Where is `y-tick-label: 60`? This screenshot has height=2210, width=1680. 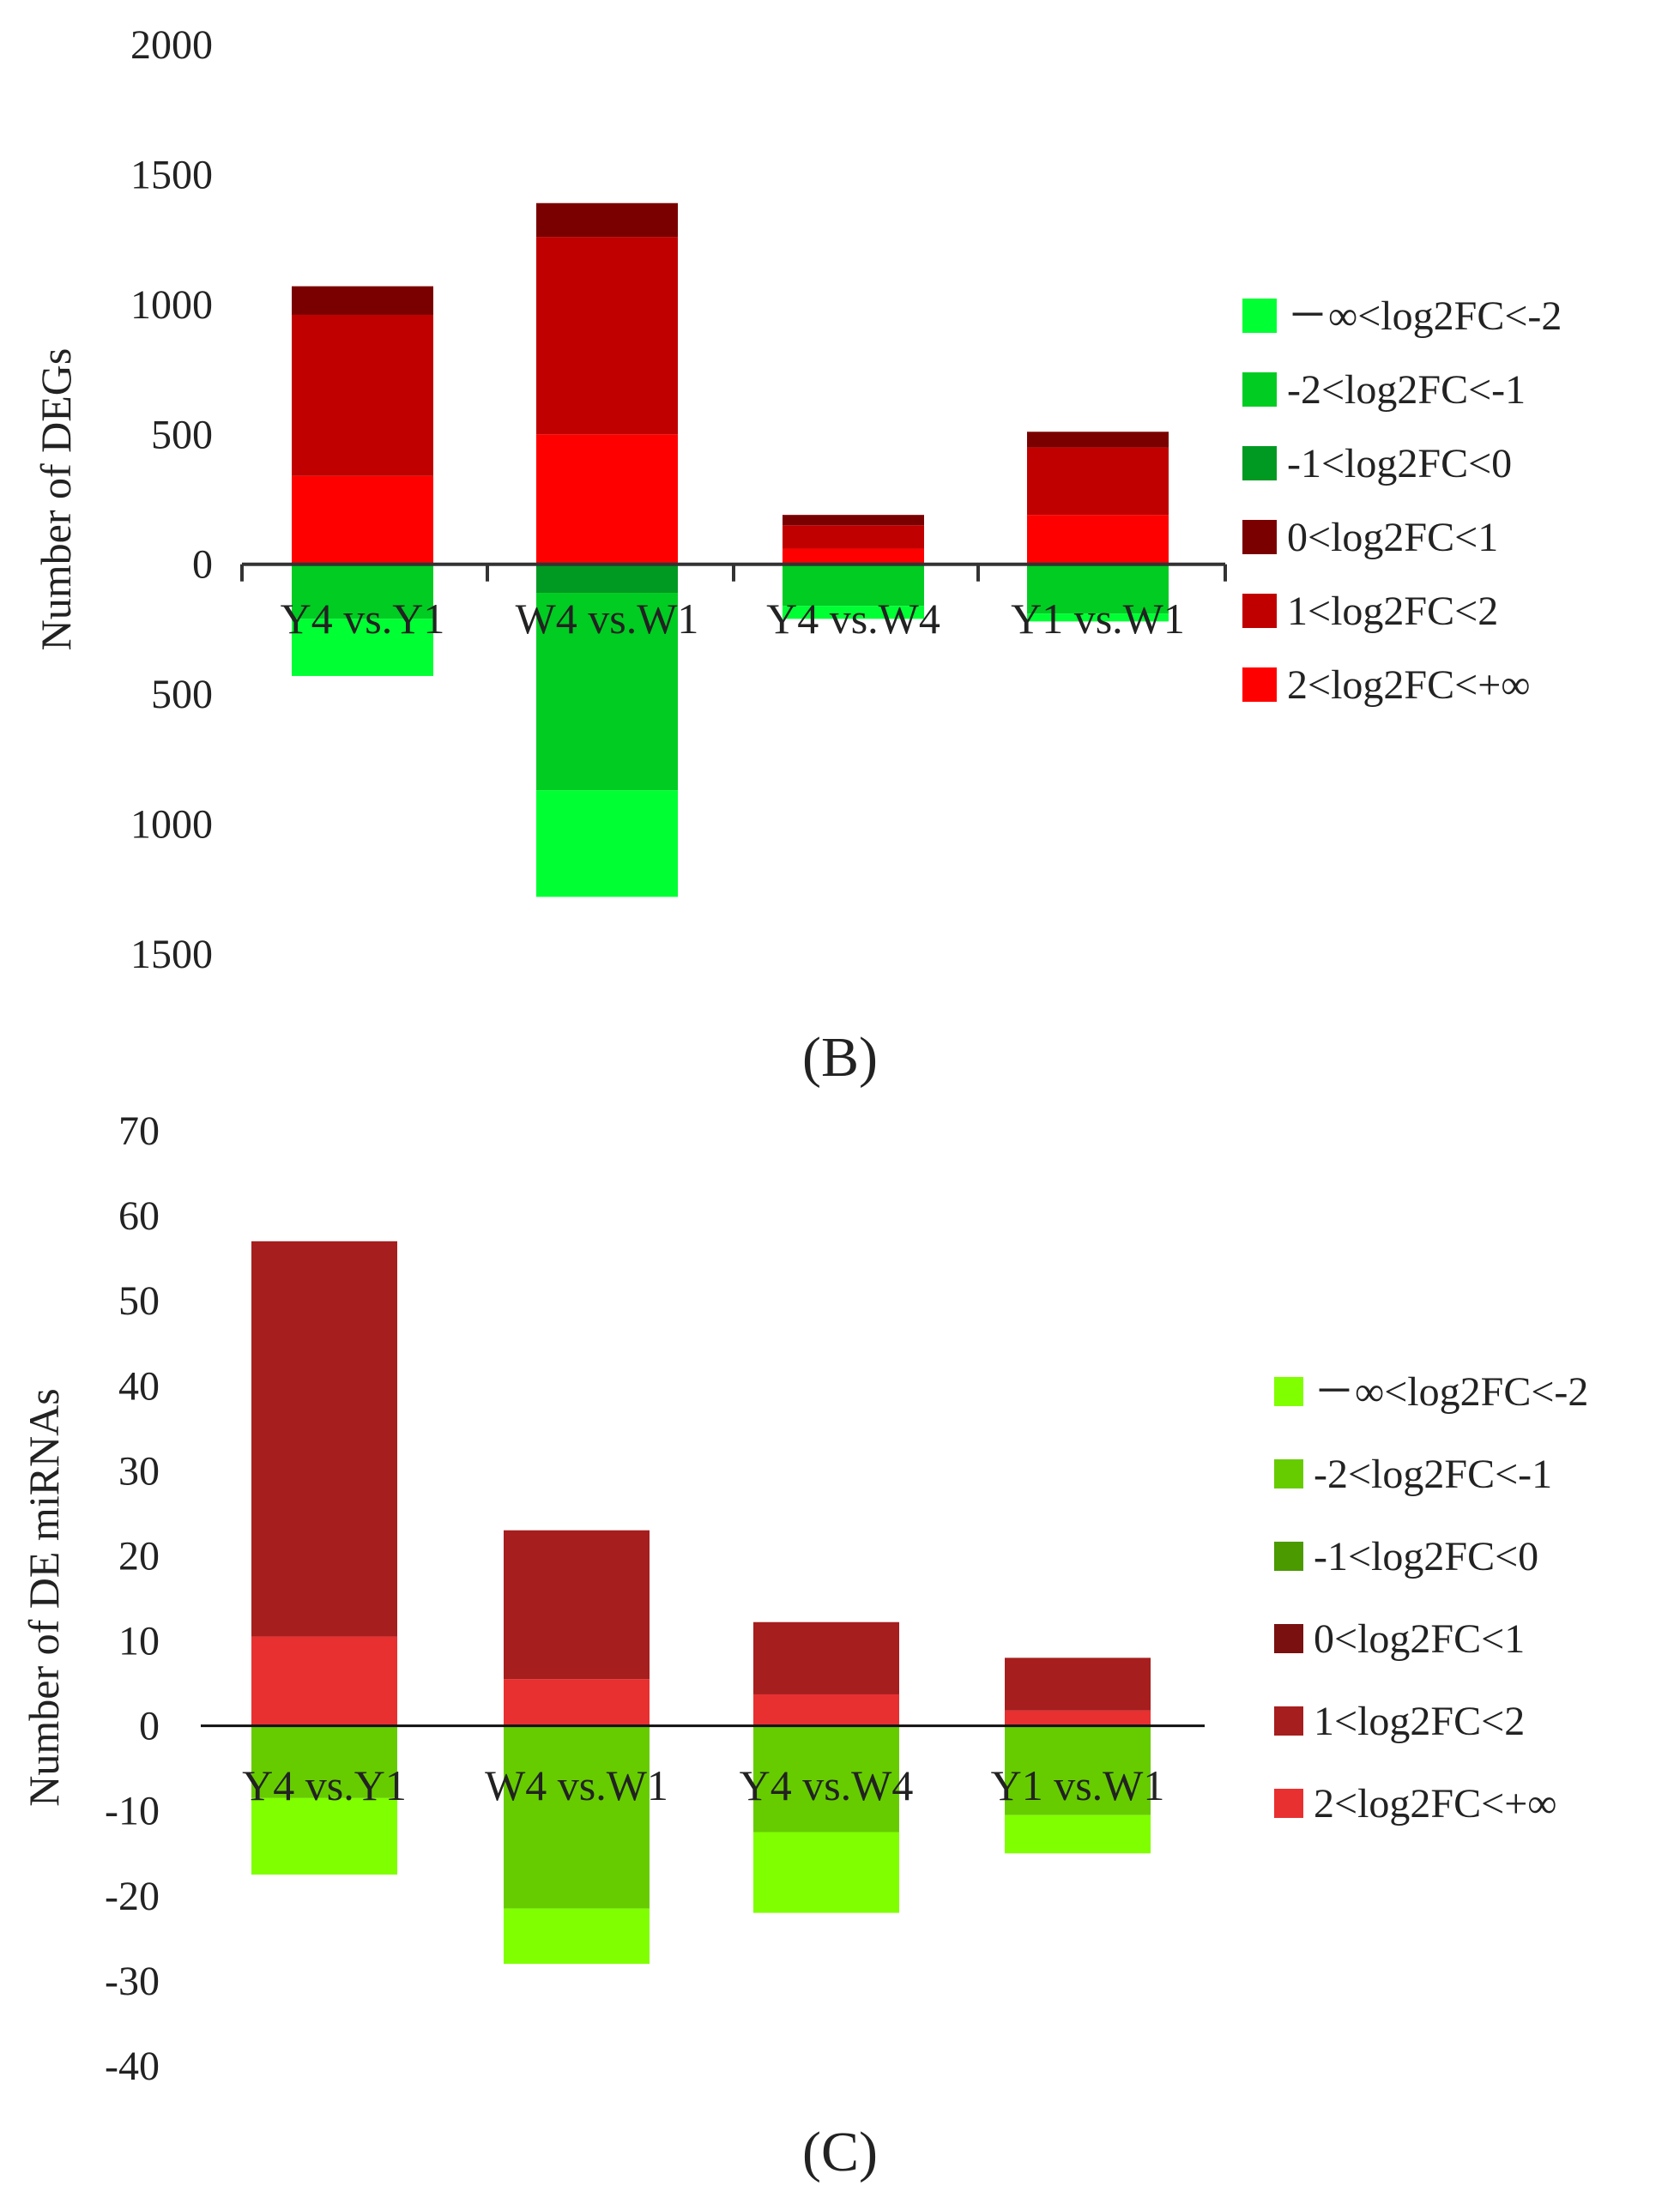
y-tick-label: 60 is located at coordinates (139, 1216).